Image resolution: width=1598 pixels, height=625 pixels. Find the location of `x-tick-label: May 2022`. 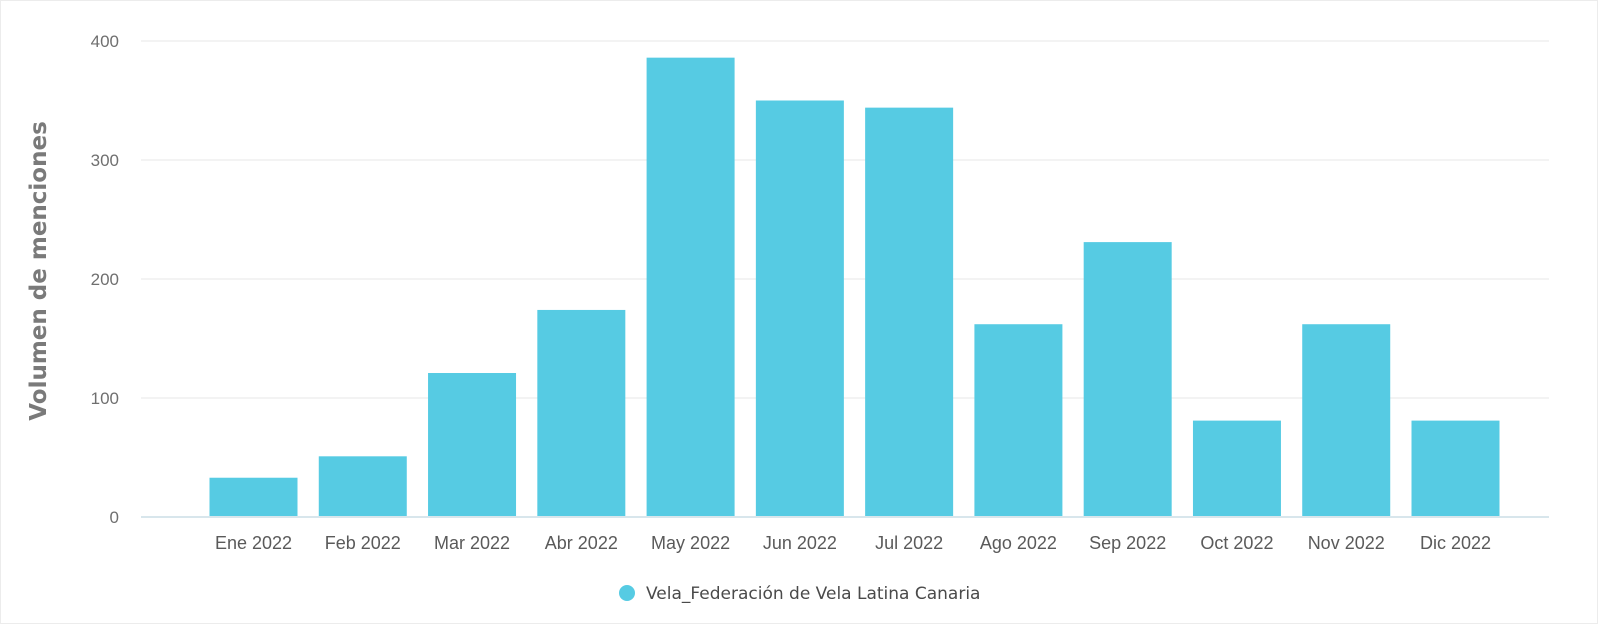

x-tick-label: May 2022 is located at coordinates (690, 543).